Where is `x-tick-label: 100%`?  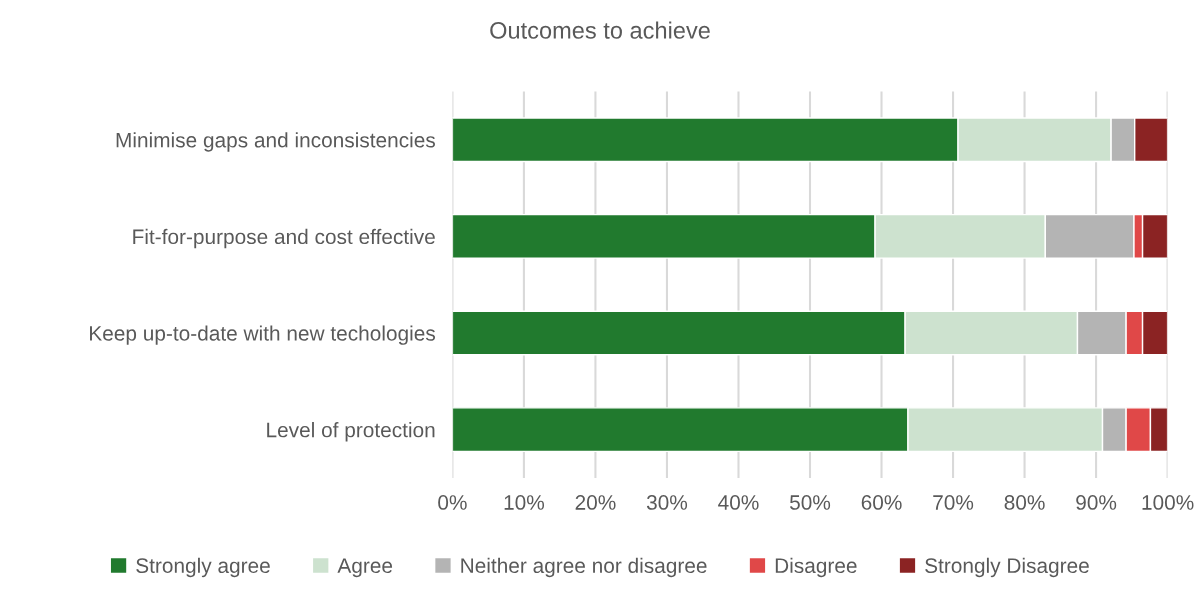
x-tick-label: 100% is located at coordinates (1168, 502).